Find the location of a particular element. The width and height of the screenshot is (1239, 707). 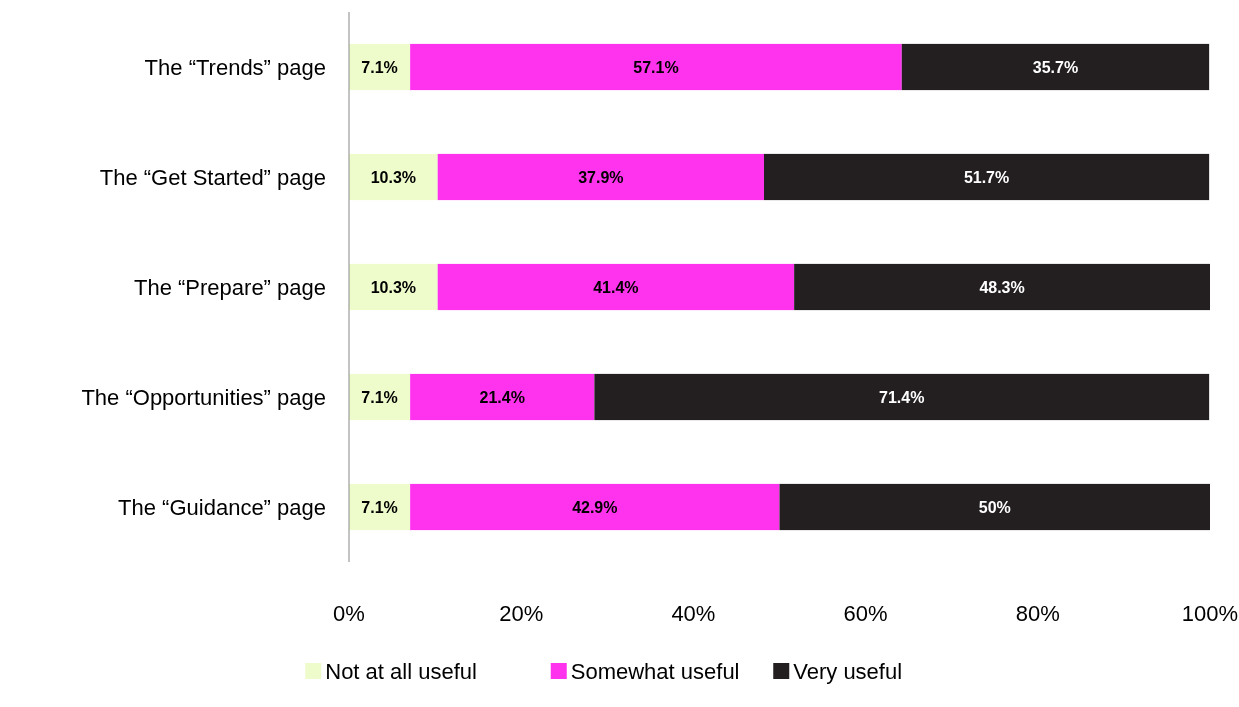

y-tick-label: The “Get Started” page is located at coordinates (212, 177).